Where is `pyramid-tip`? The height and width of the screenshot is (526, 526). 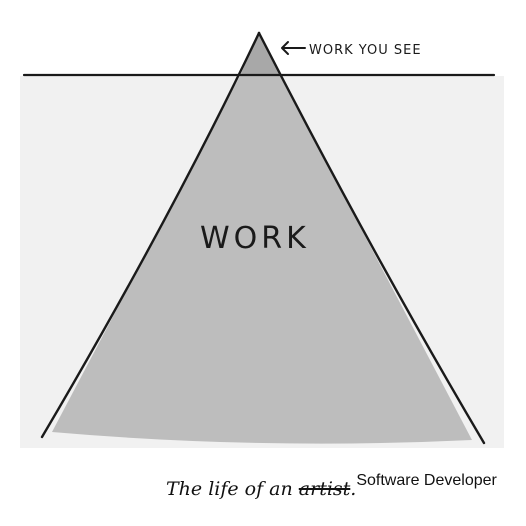
pyramid-tip is located at coordinates (260, 54).